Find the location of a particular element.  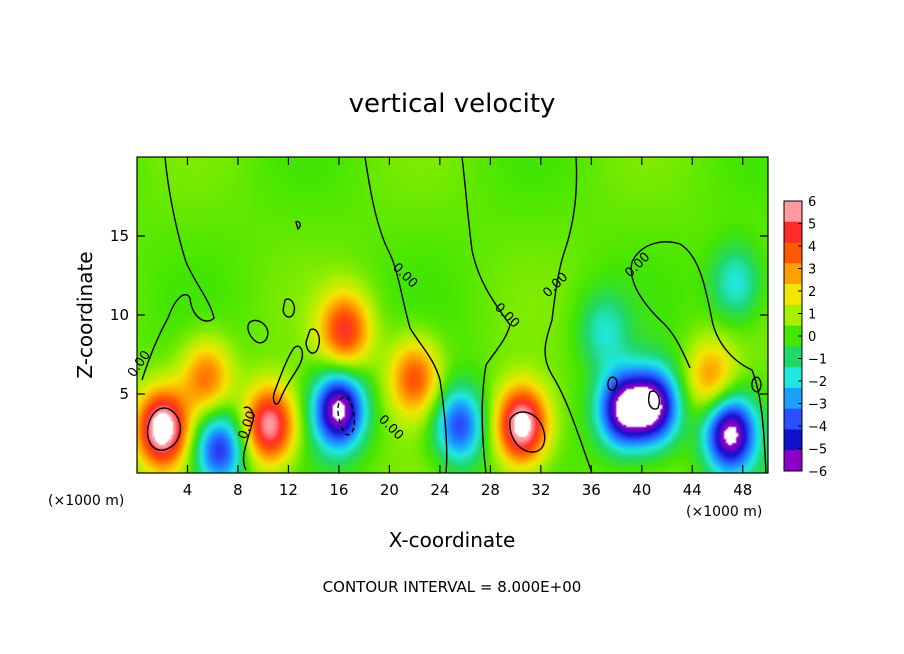

colorbar-tick-label: −4 is located at coordinates (817, 427).